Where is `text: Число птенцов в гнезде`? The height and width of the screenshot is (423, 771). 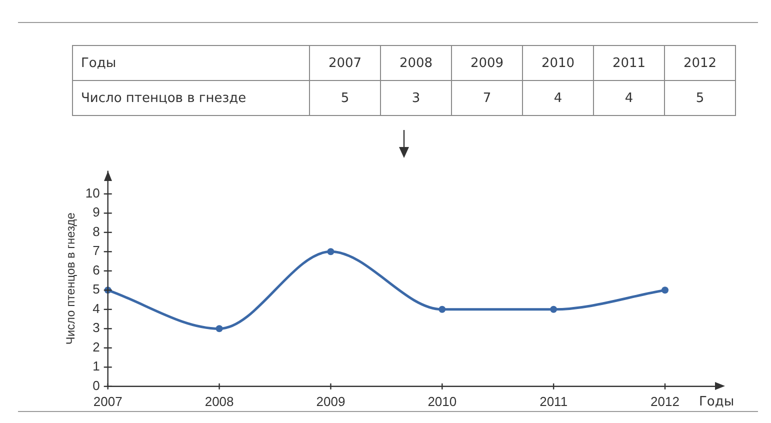 text: Число птенцов в гнезде is located at coordinates (163, 98).